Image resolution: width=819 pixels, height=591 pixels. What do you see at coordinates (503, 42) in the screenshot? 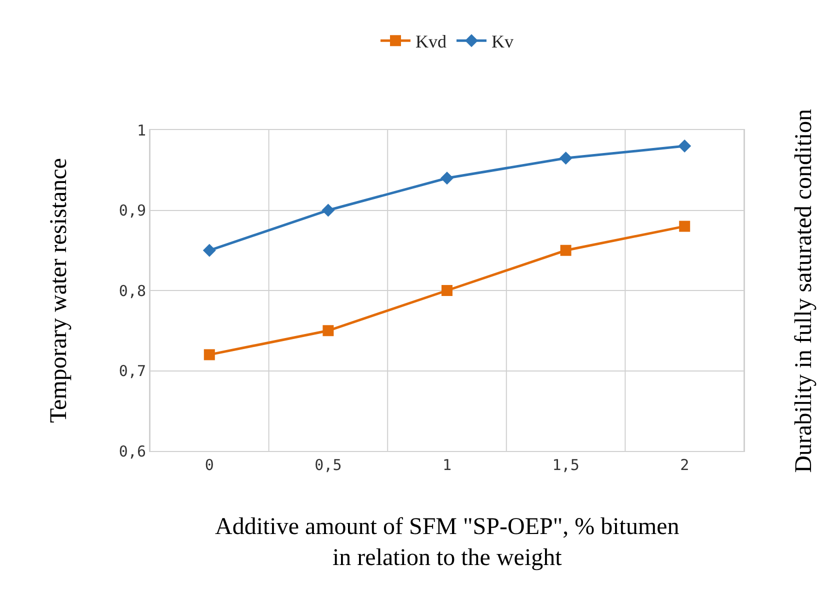
I see `legend-label: Kv` at bounding box center [503, 42].